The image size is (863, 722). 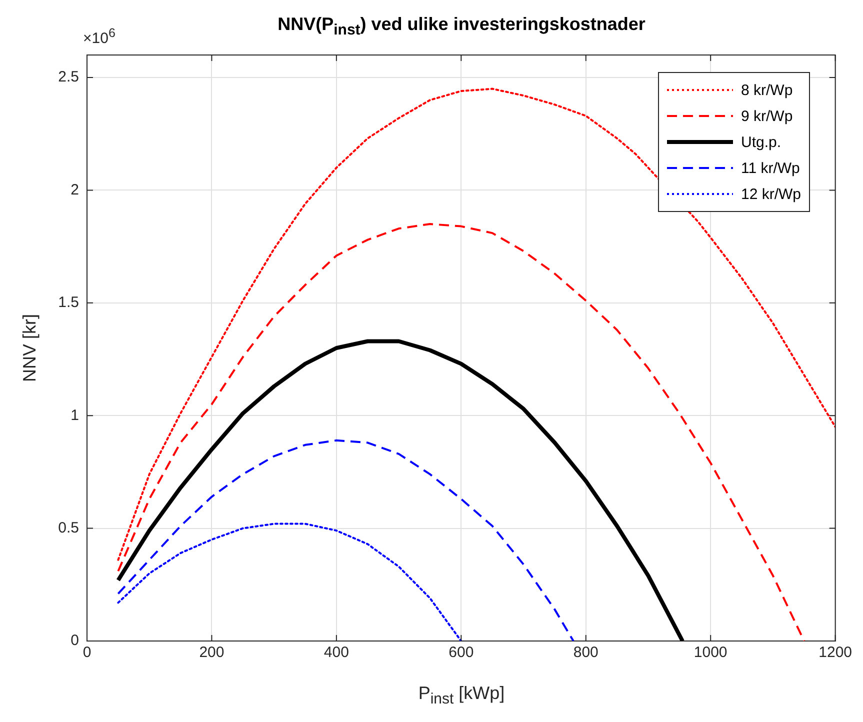 I want to click on x-tick-label: 1000, so click(x=711, y=653).